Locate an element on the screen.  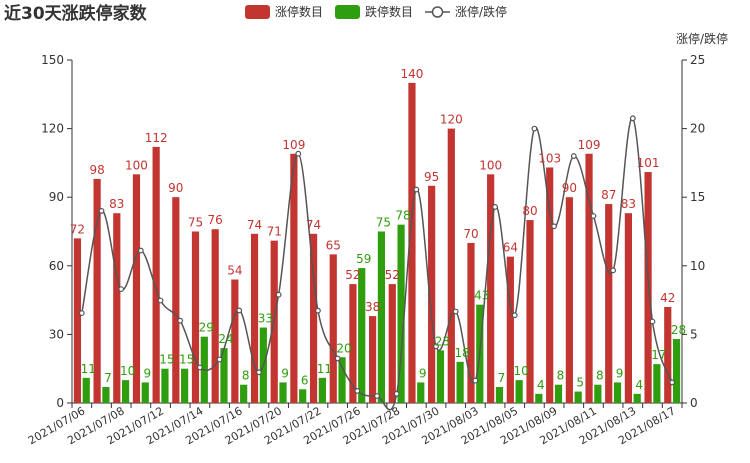
legend-item: 跌停数目 is located at coordinates (374, 11).